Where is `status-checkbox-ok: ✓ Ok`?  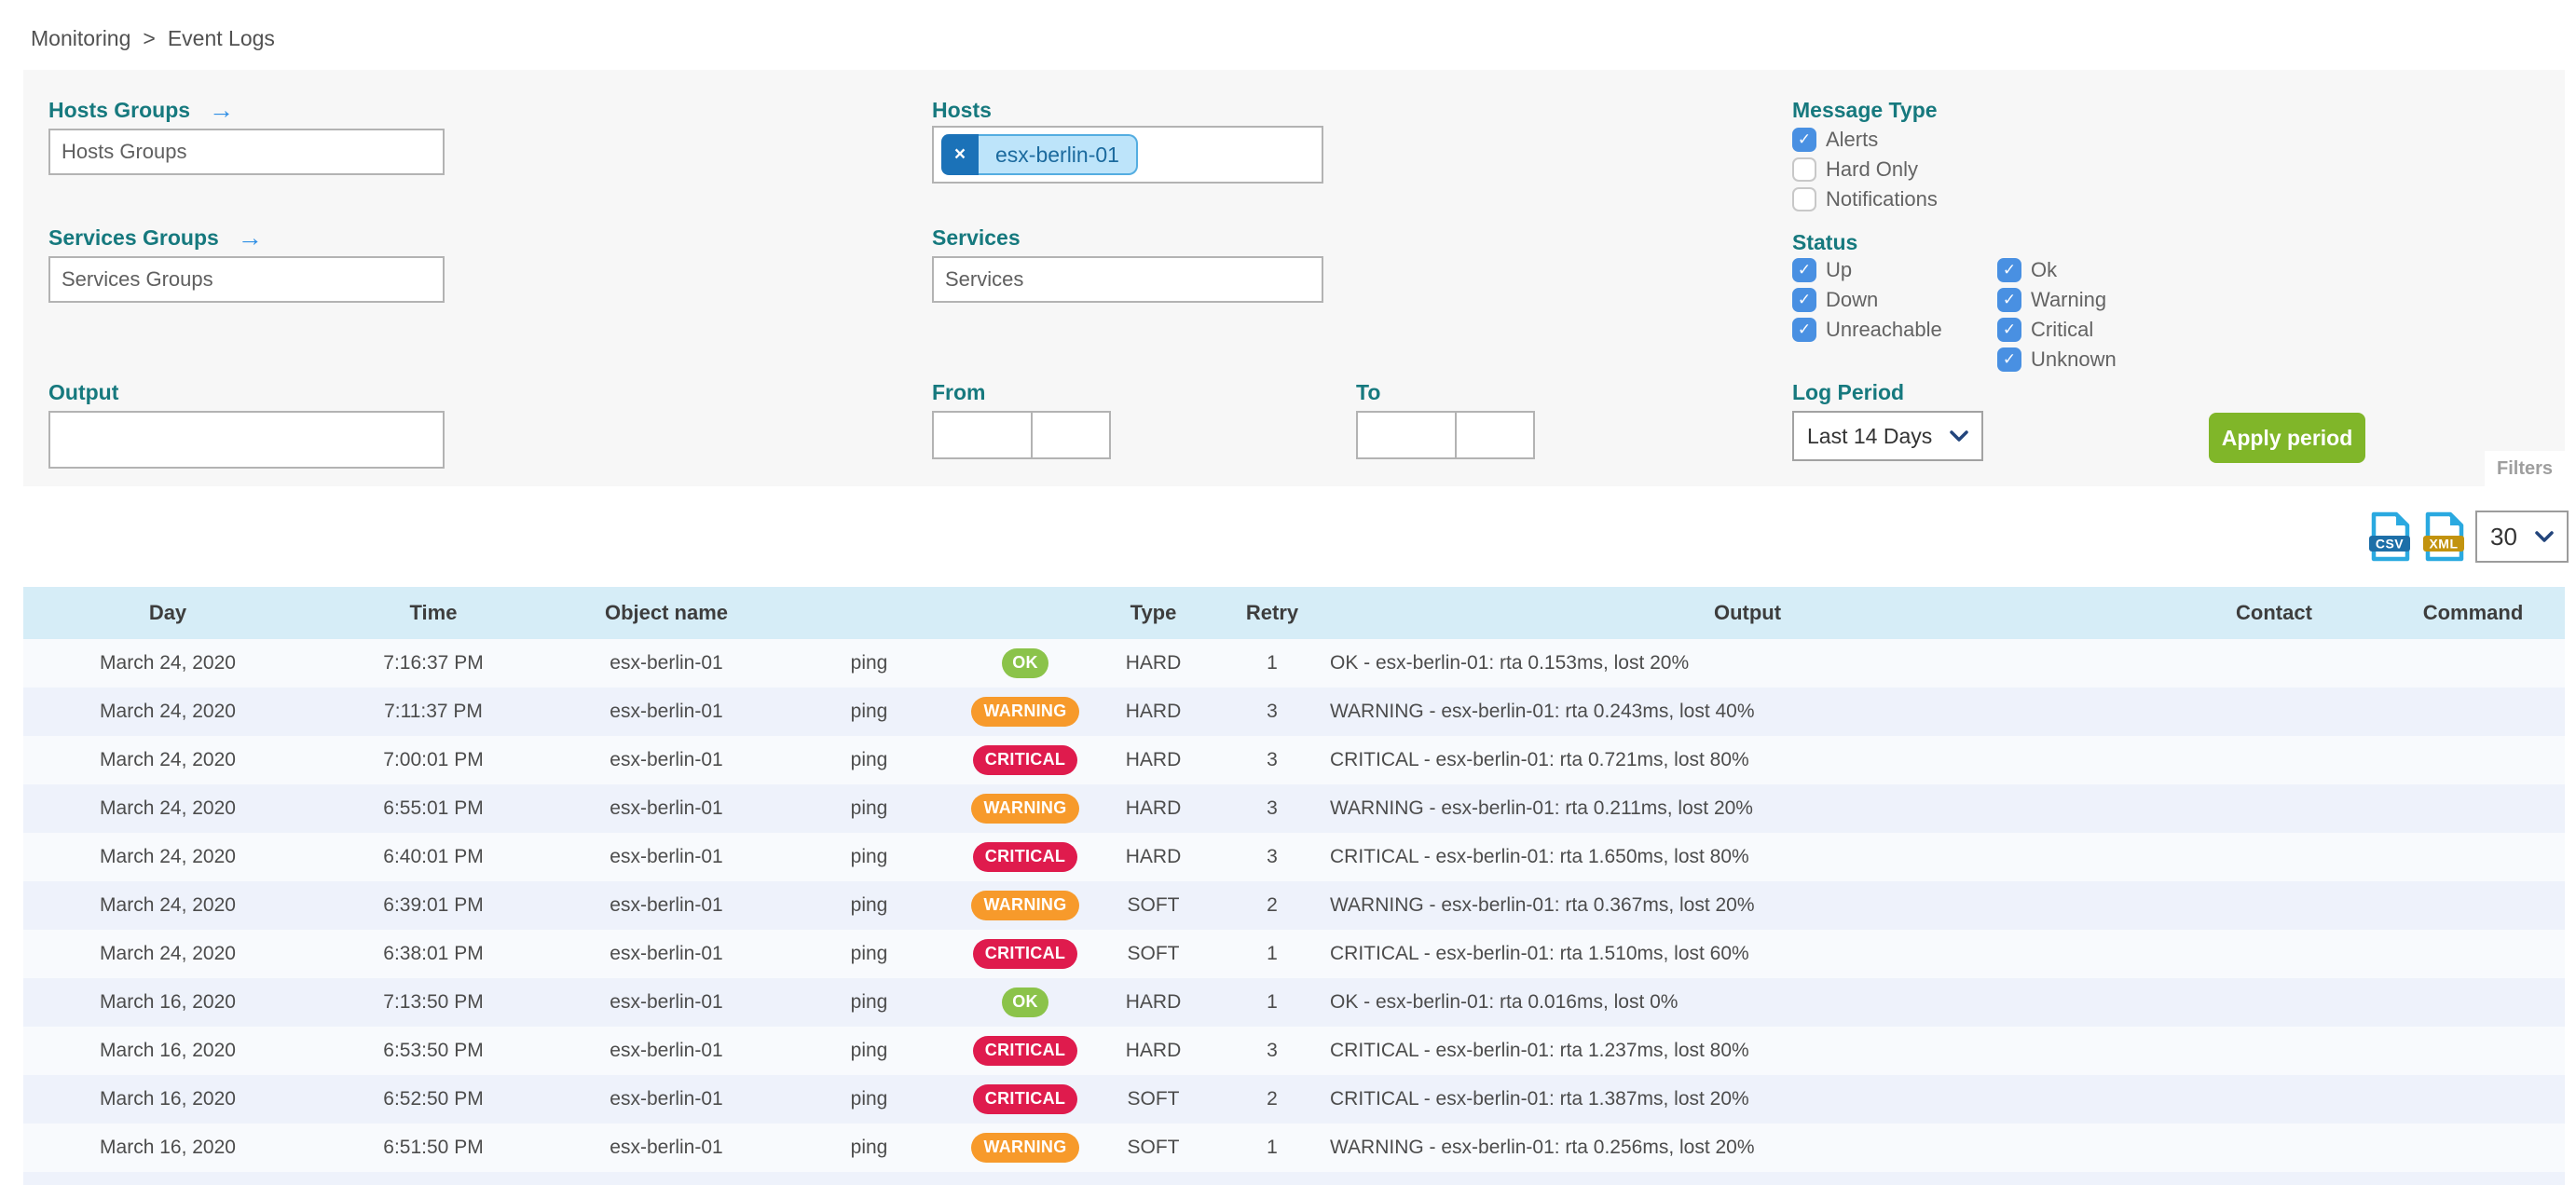 status-checkbox-ok: ✓ Ok is located at coordinates (2057, 270).